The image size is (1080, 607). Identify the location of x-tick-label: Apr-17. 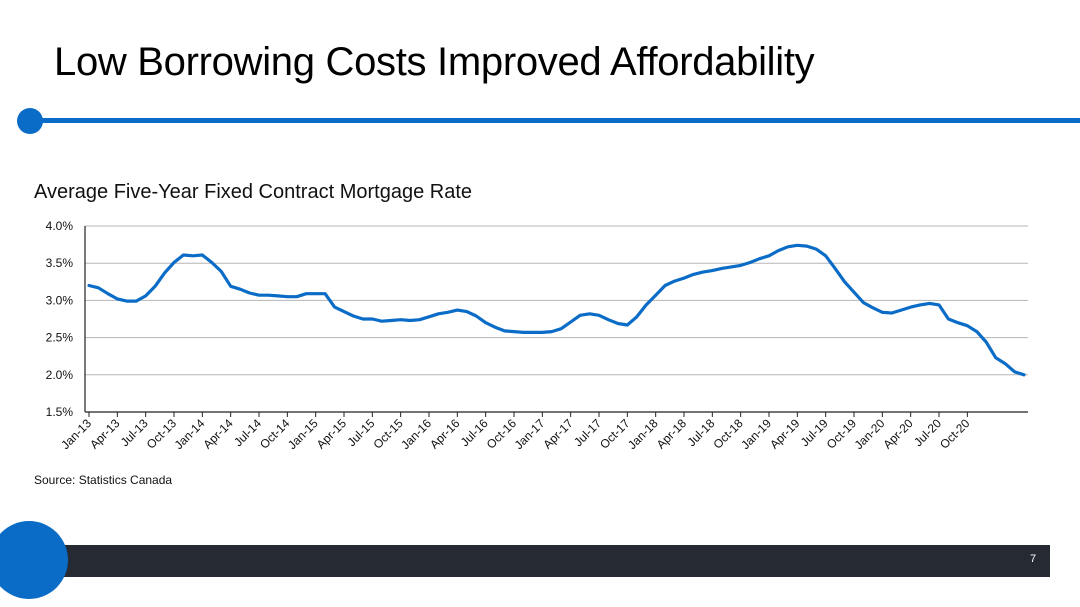
(558, 434).